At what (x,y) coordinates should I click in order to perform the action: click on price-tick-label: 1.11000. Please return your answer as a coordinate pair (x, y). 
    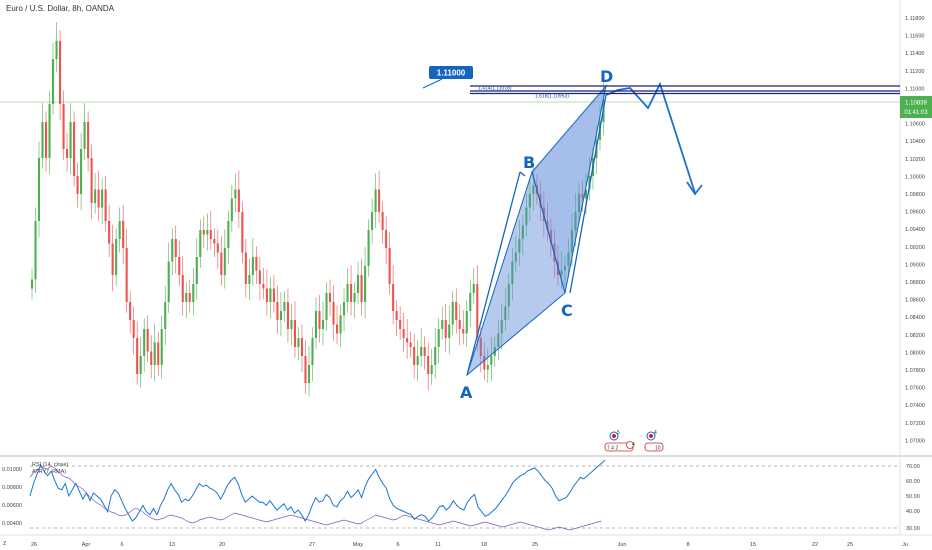
    Looking at the image, I should click on (914, 89).